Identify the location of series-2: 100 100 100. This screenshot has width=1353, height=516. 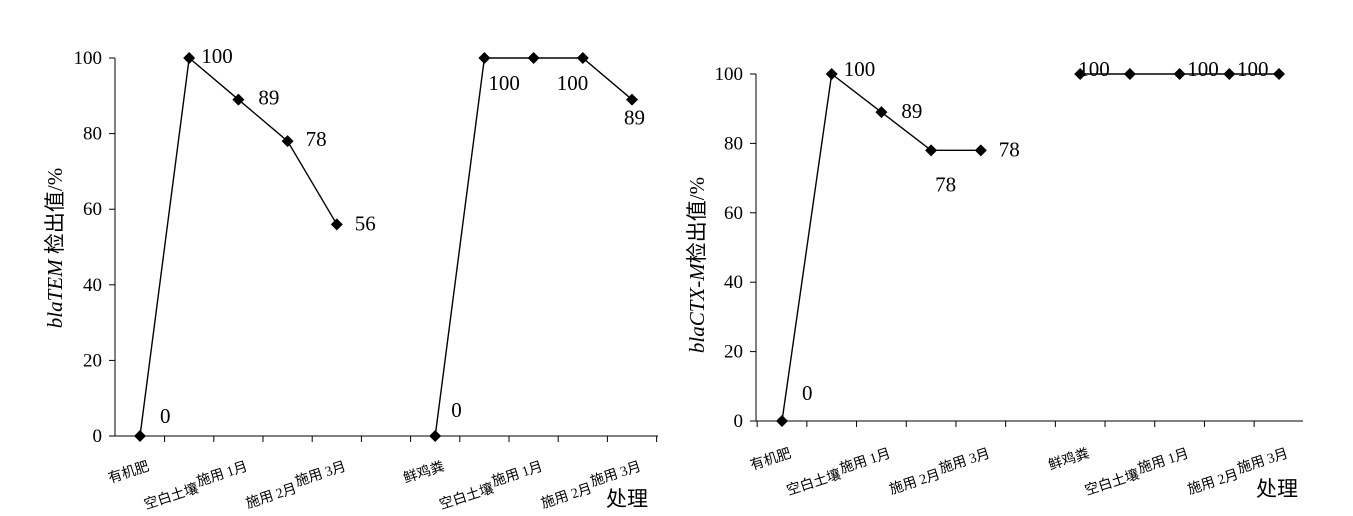
(1179, 69).